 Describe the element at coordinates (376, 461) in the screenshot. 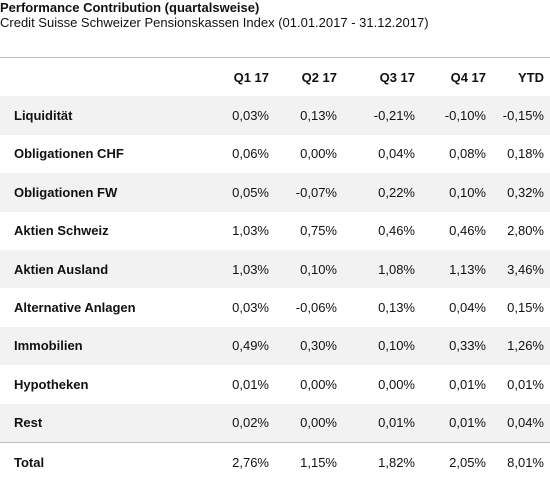

I see `value-cell: 1,82%` at that location.